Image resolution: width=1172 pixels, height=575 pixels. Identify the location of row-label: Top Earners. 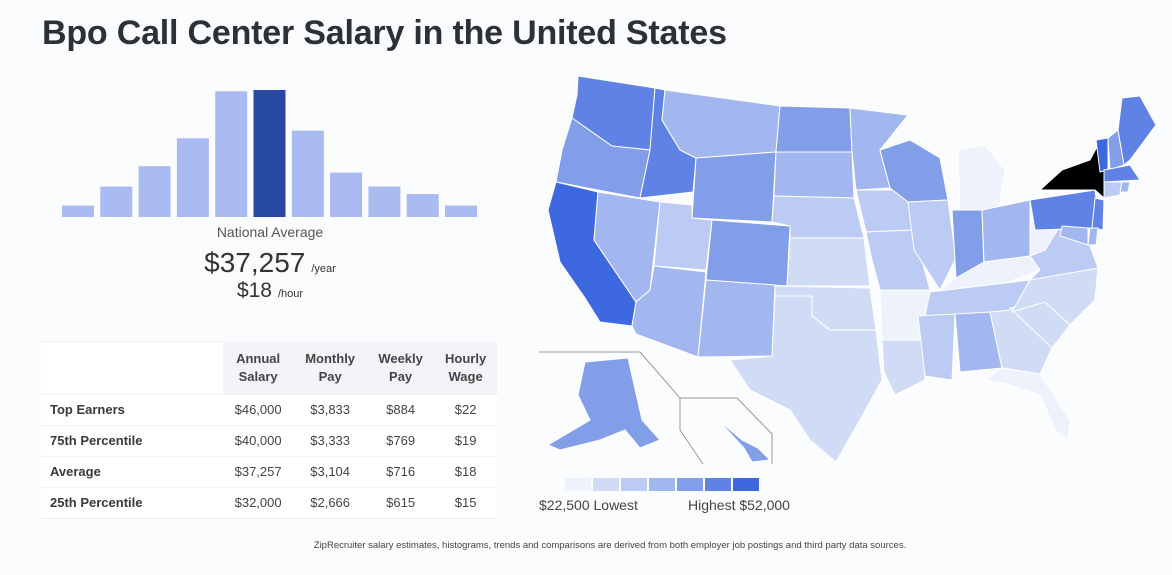
(132, 410).